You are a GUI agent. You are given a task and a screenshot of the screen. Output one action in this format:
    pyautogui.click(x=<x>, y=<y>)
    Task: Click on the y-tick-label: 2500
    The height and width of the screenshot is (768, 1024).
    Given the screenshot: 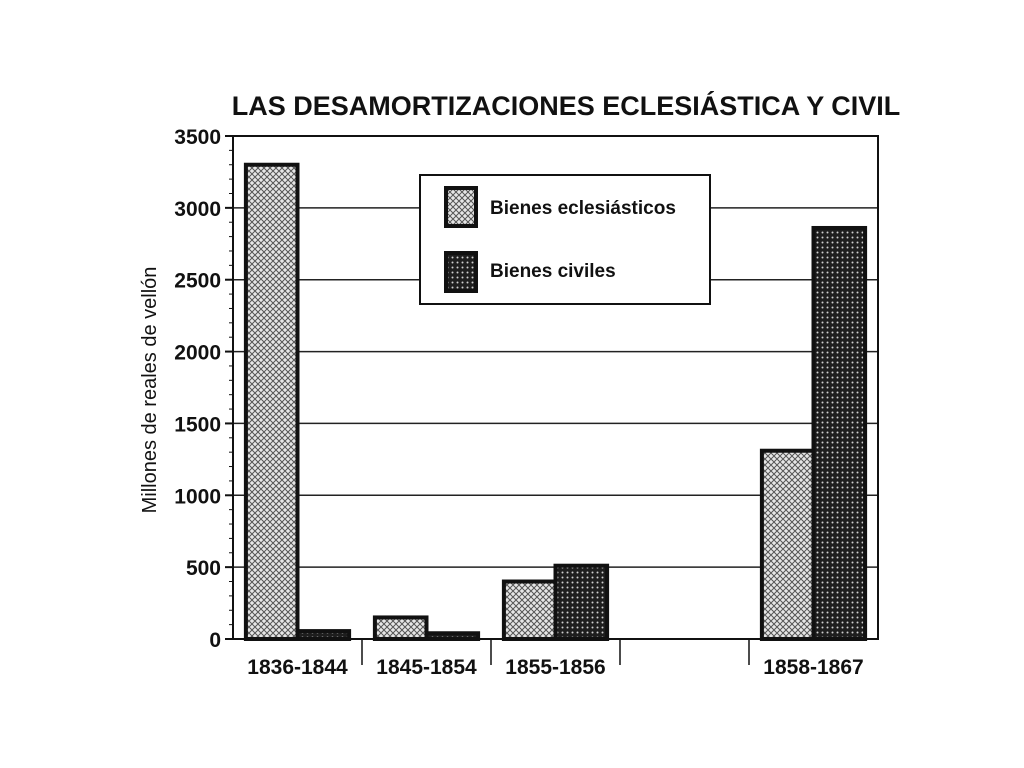 What is the action you would take?
    pyautogui.click(x=197, y=281)
    